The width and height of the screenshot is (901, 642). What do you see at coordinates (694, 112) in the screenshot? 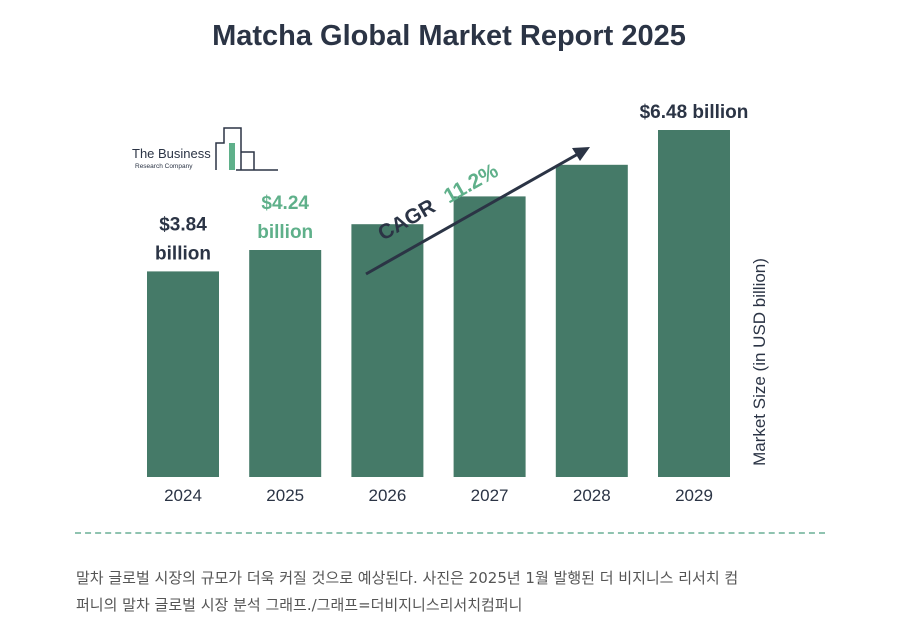
I see `value-label-2029: $6.48 billion` at bounding box center [694, 112].